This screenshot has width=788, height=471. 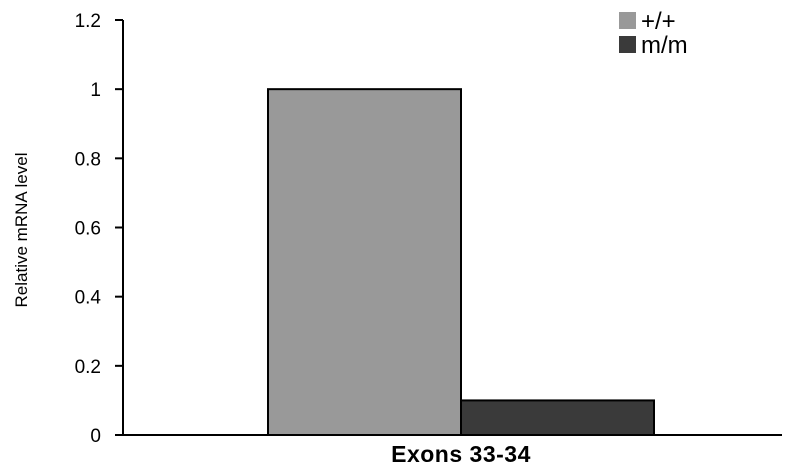 I want to click on y-axis: 0 0.2 0.4 0.6 0.8 1 1.2 Relative mRNA level, so click(x=68, y=229).